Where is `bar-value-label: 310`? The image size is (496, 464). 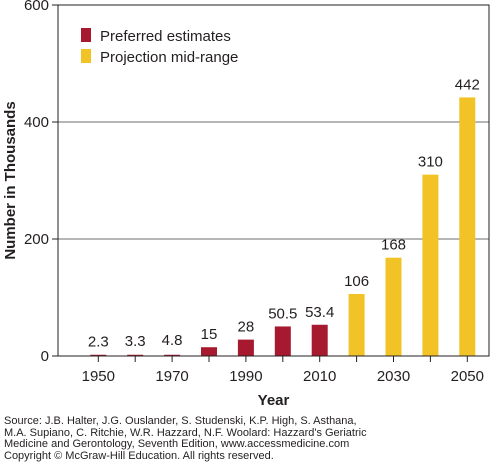
bar-value-label: 310 is located at coordinates (430, 162).